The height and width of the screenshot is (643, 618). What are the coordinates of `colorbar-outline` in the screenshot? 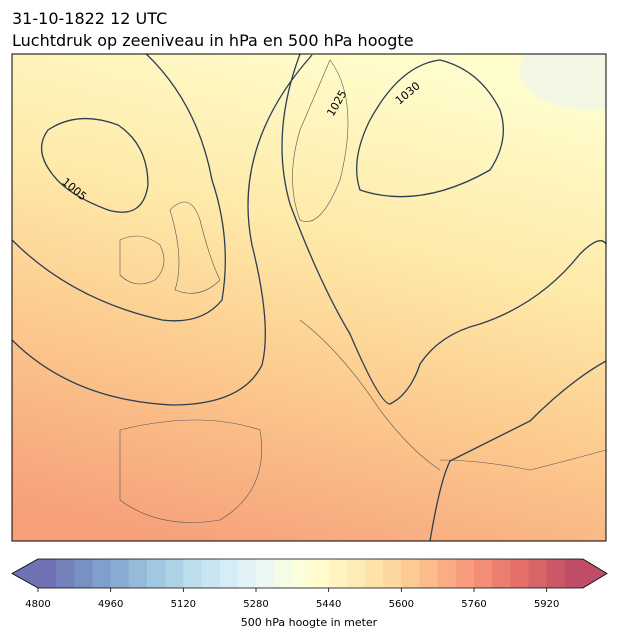 It's located at (309, 573).